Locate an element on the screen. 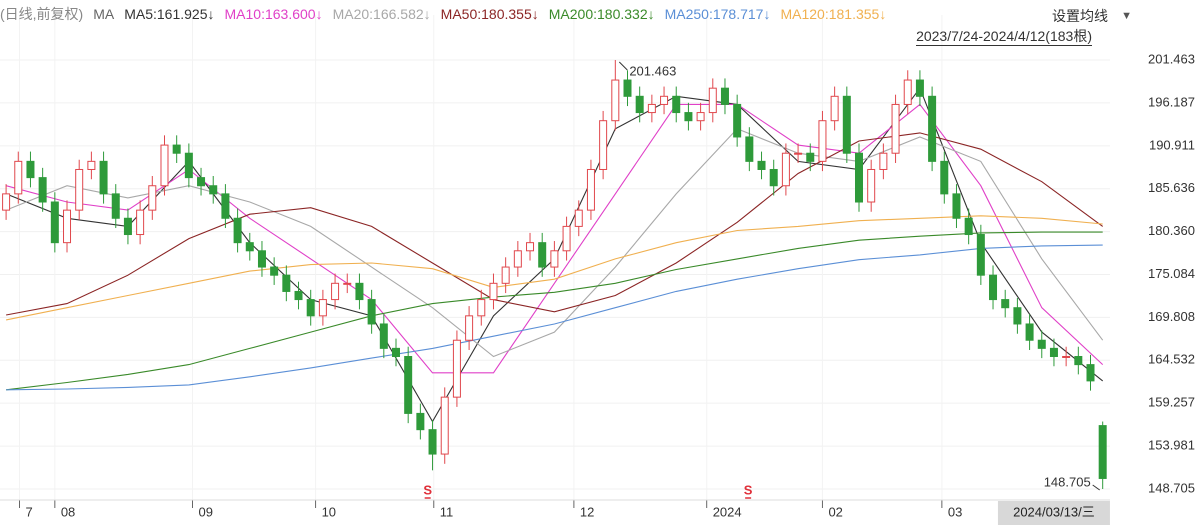  y-tick-label: 148.705 is located at coordinates (1171, 487).